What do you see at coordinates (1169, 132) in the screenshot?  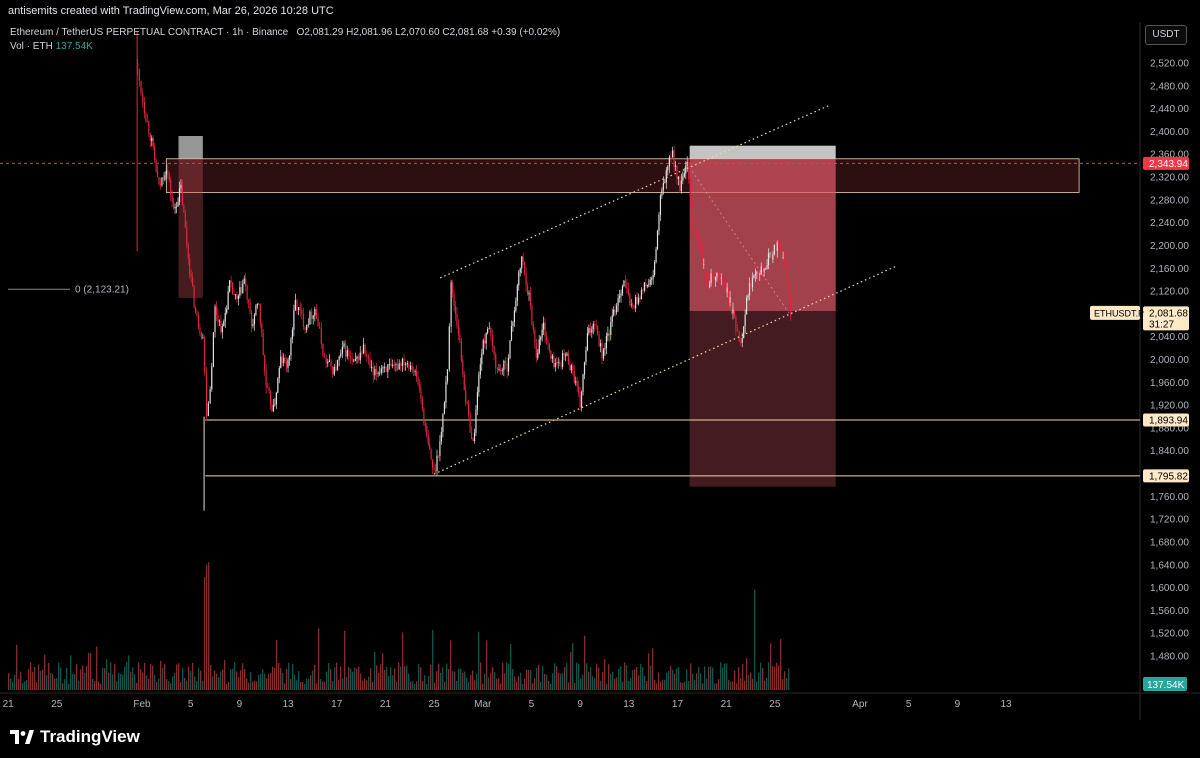 I see `y-tick-label: 2,400.00` at bounding box center [1169, 132].